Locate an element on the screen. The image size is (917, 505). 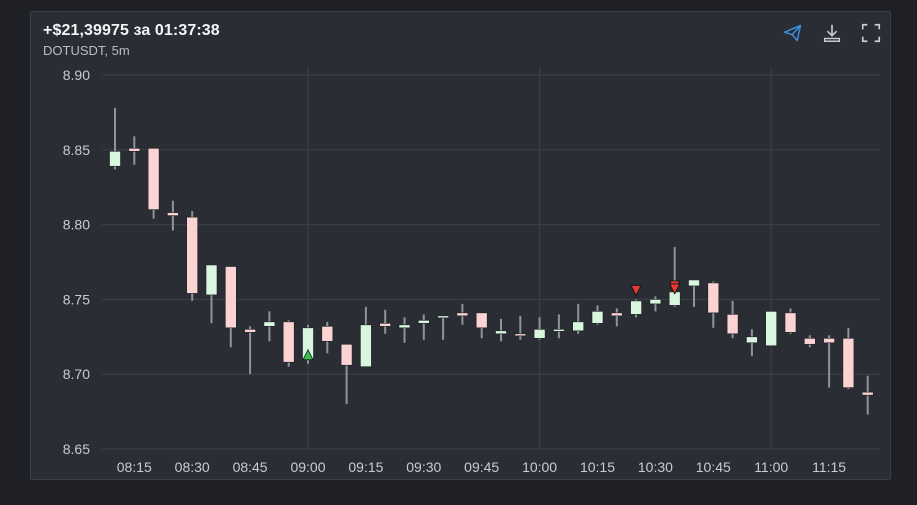
x-tick-label: 11:15 is located at coordinates (829, 467).